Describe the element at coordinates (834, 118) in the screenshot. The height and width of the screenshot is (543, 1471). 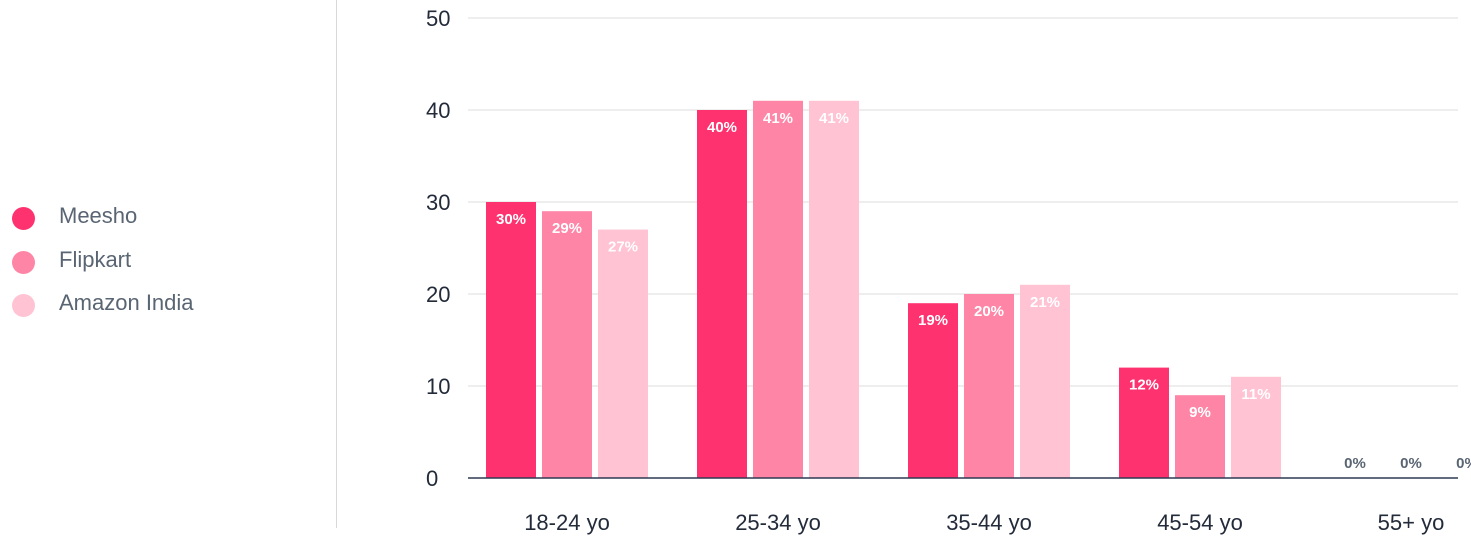
I see `bar-label-amazon-india-25-34-yo: 41%` at that location.